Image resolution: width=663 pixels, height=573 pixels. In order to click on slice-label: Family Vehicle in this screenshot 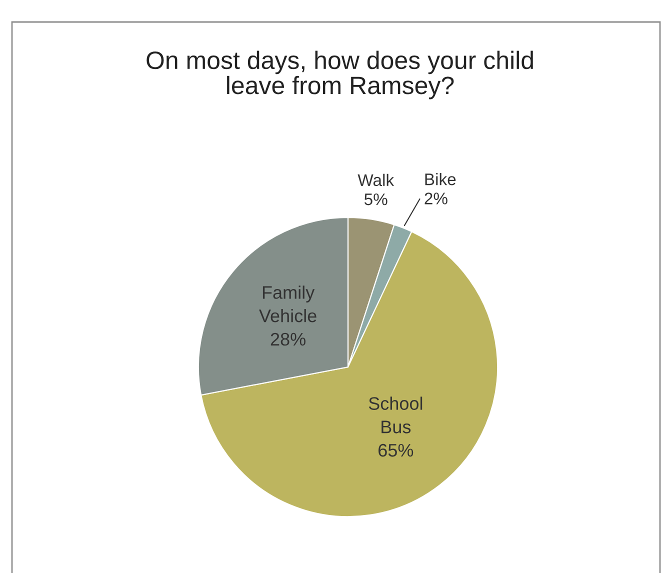, I will do `click(287, 304)`.